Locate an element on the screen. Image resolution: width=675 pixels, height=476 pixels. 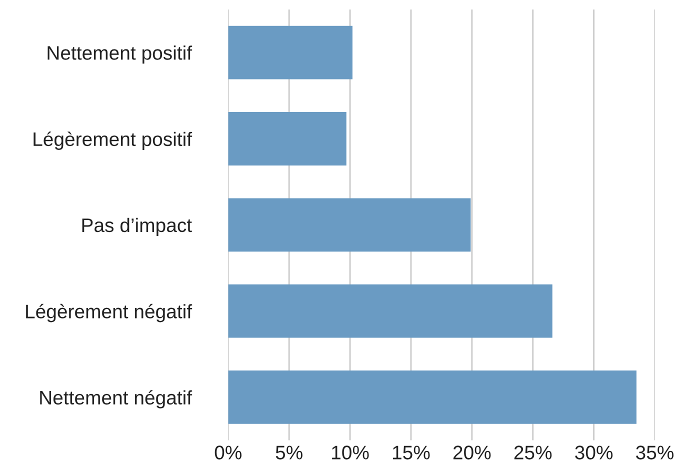
x-tick-label: 15% is located at coordinates (411, 453).